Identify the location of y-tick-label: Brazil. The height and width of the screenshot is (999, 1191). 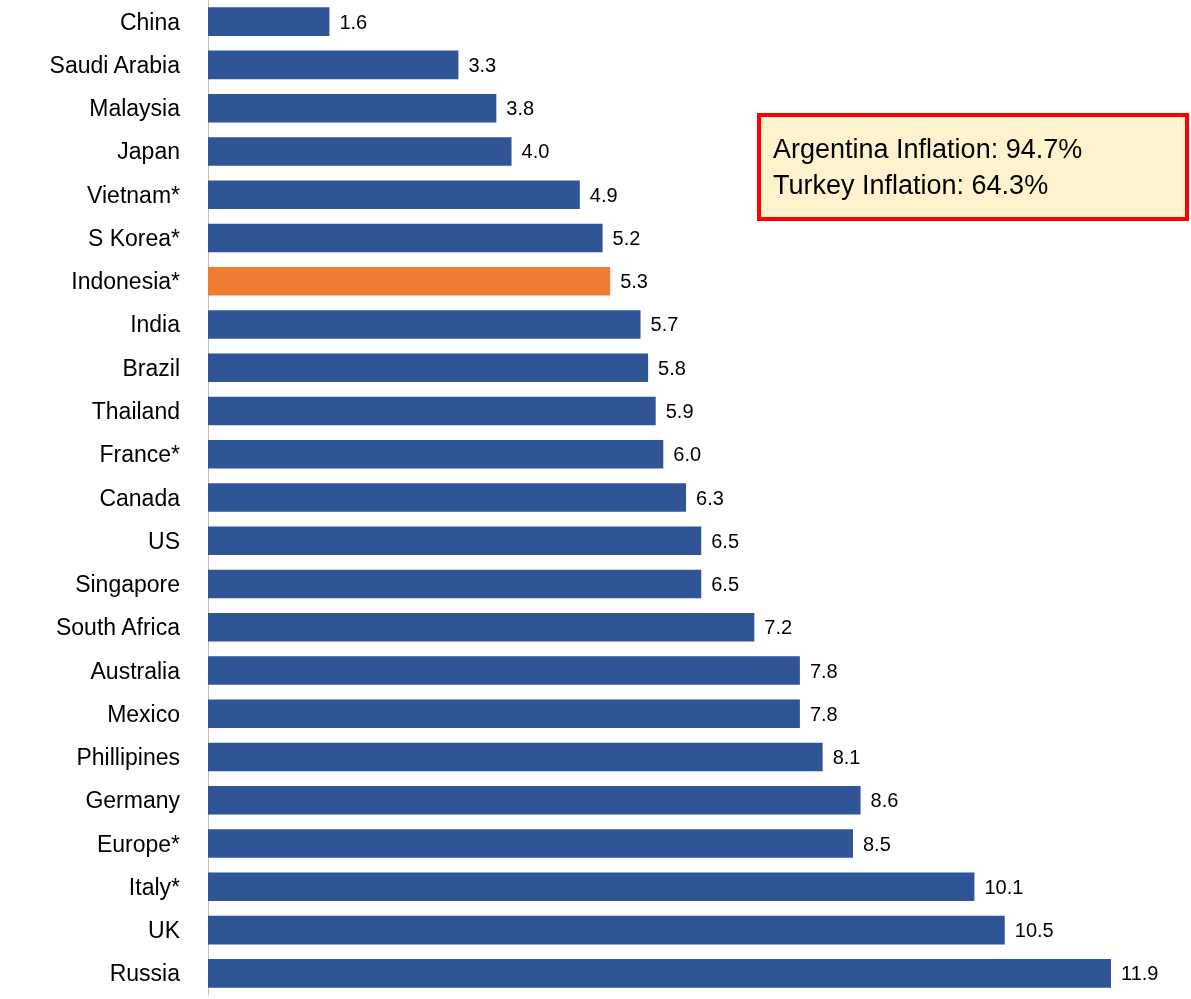
(151, 367).